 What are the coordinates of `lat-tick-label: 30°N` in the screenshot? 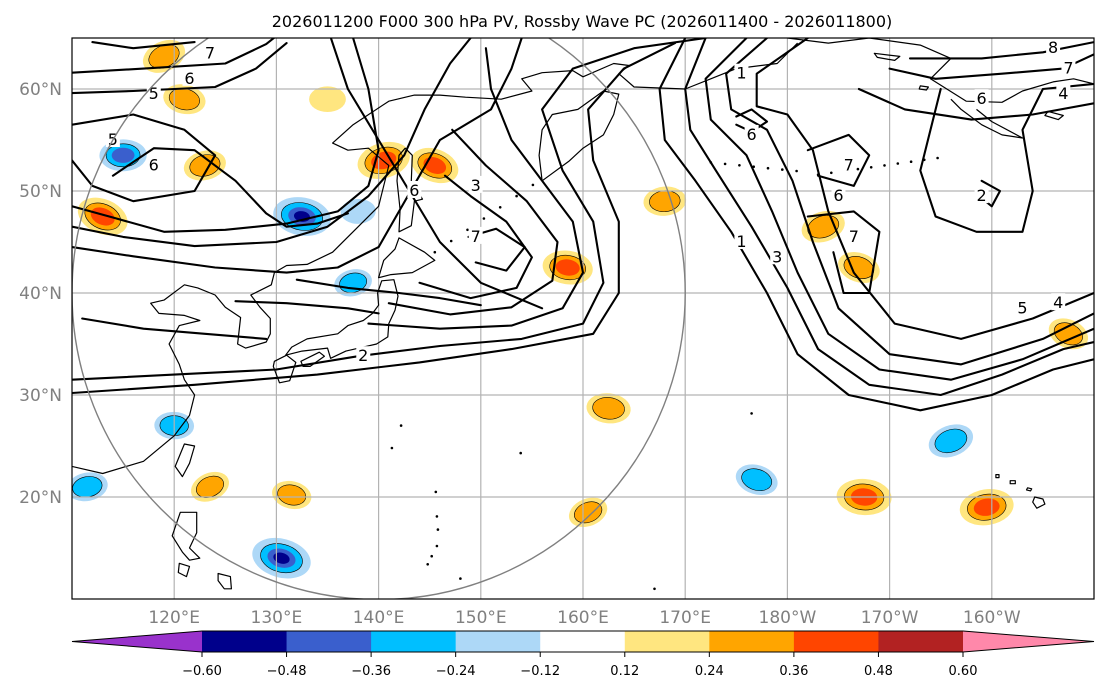 It's located at (40, 396).